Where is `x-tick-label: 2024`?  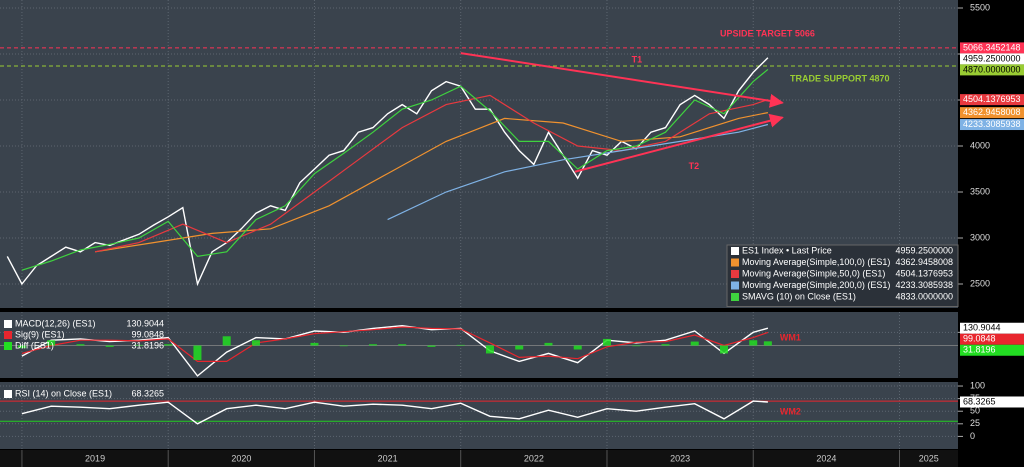 x-tick-label: 2024 is located at coordinates (826, 458).